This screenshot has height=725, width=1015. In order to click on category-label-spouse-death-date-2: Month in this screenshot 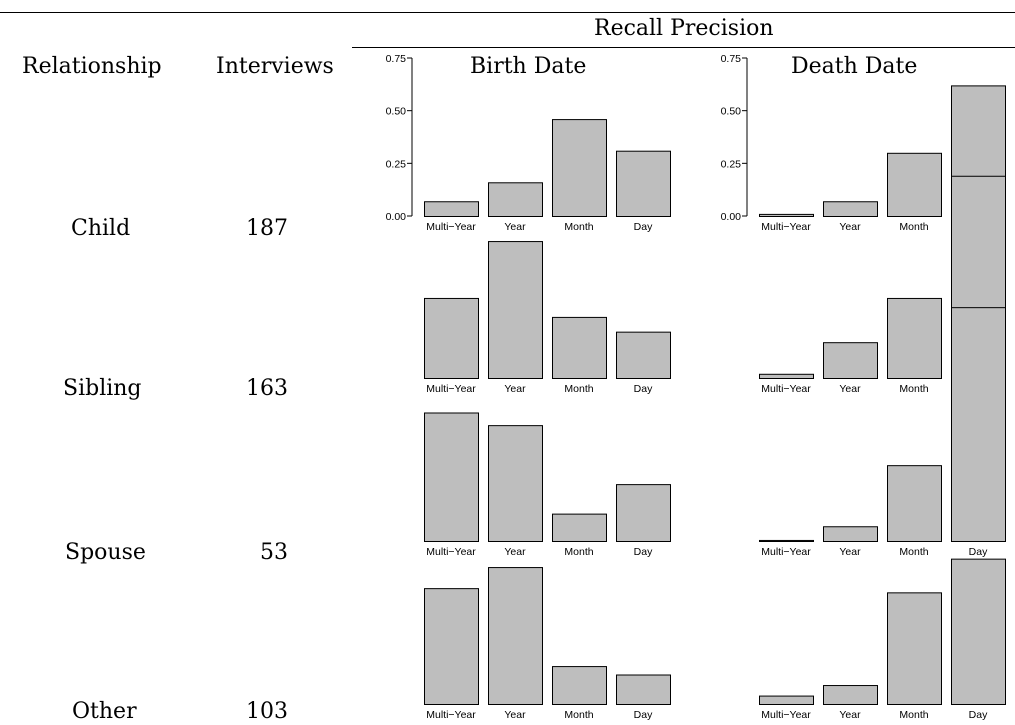, I will do `click(913, 552)`.